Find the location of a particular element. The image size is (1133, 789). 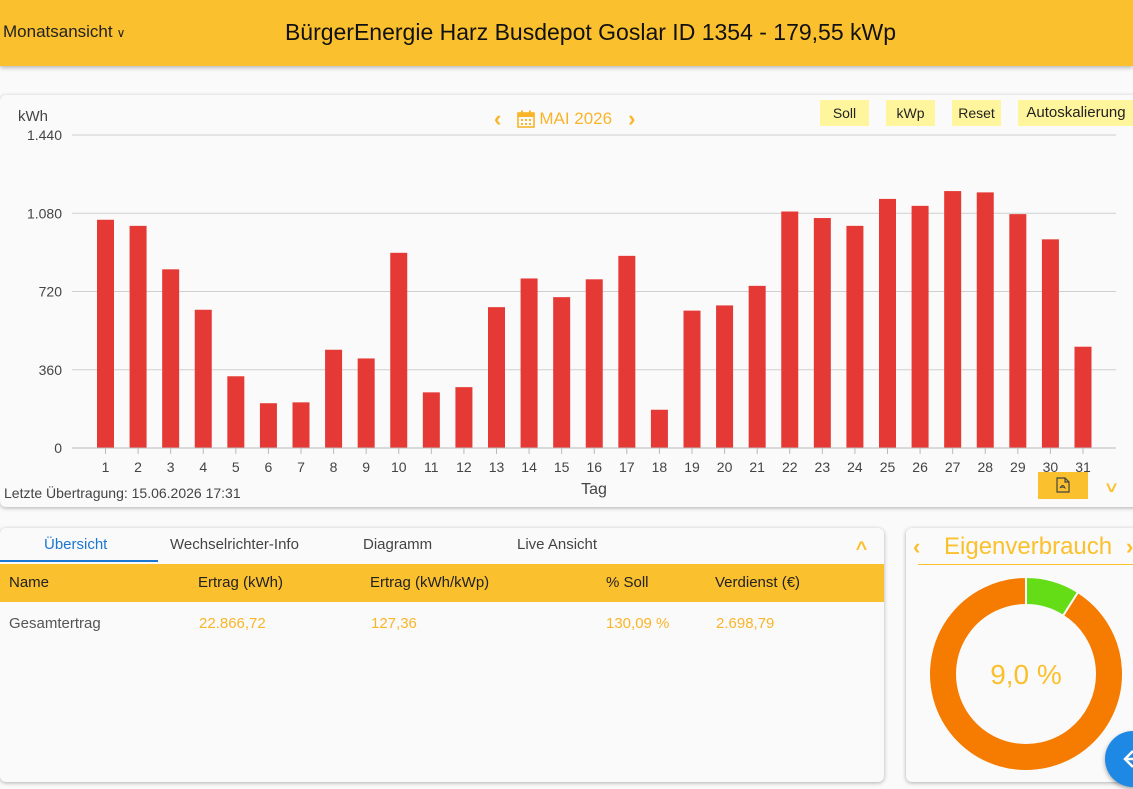

x-tick-label: 18 is located at coordinates (660, 467).